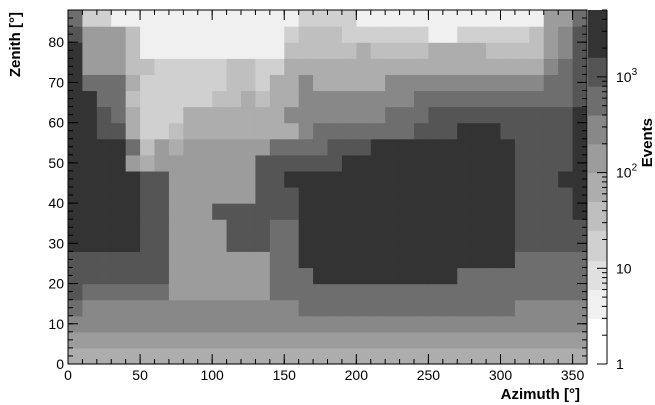 The width and height of the screenshot is (655, 405). Describe the element at coordinates (56, 284) in the screenshot. I see `y-tick-label: 20` at that location.